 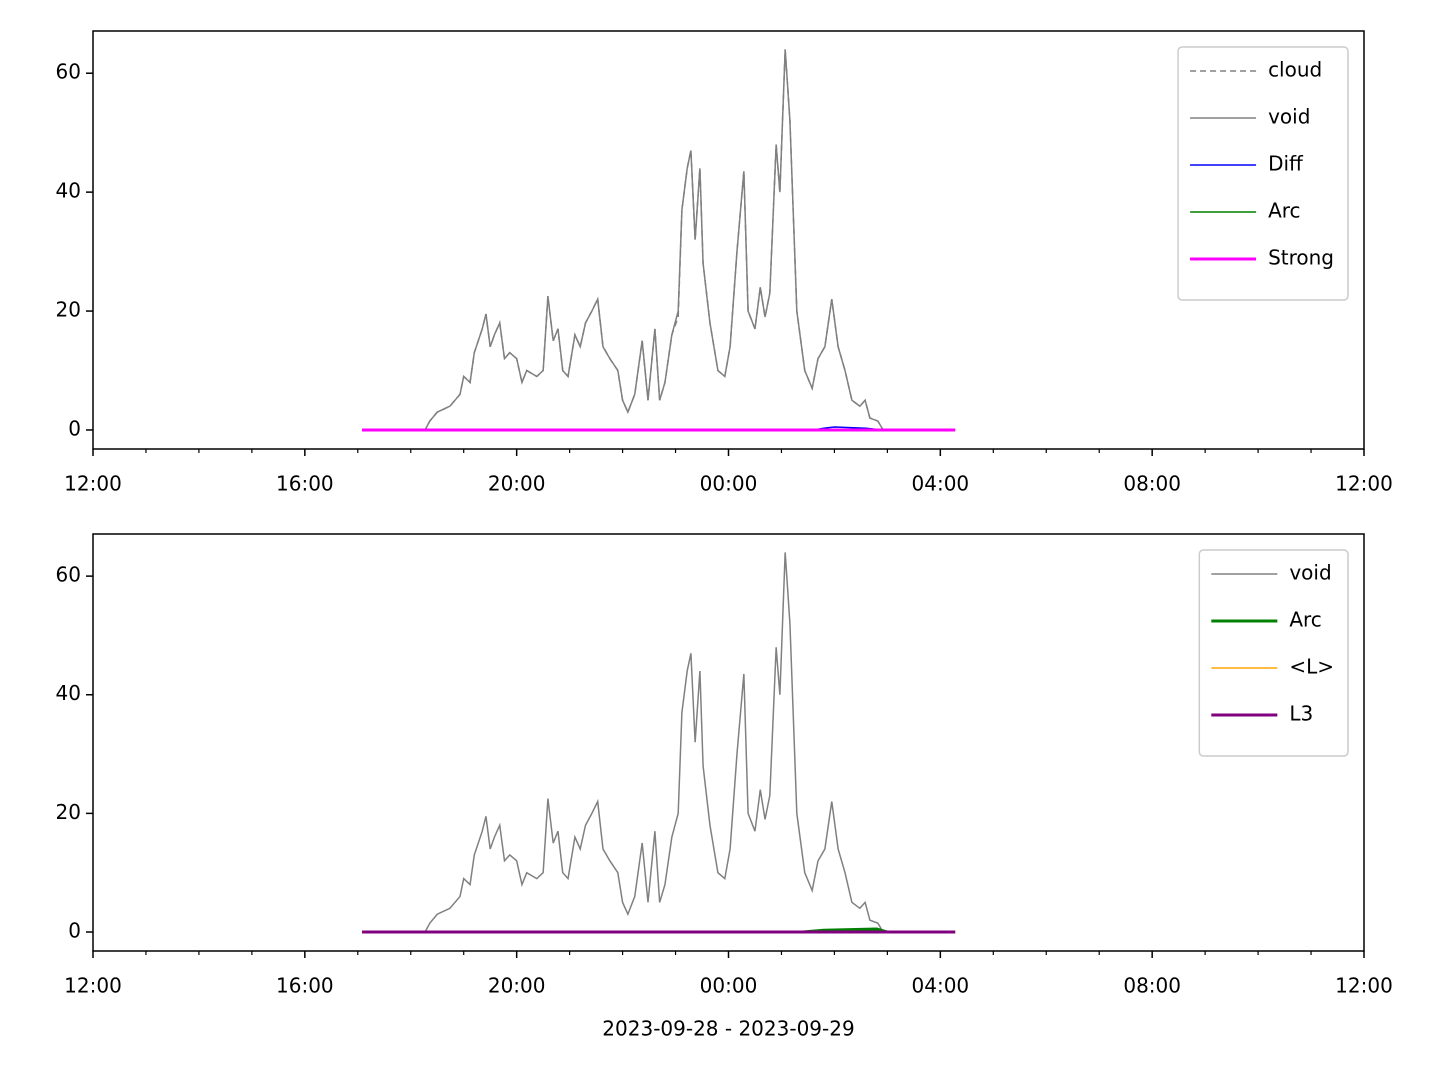 I want to click on legend-label: L3, so click(x=1301, y=714).